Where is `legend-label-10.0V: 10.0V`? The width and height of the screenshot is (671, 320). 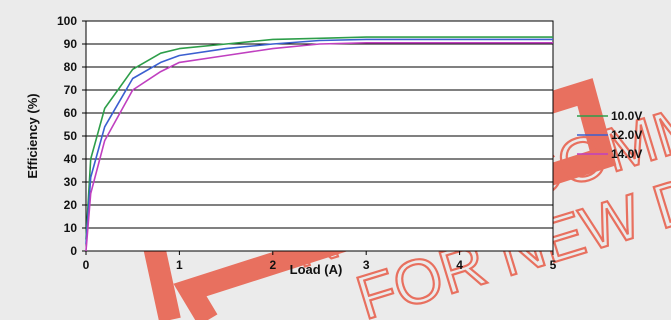 legend-label-10.0V: 10.0V is located at coordinates (626, 116).